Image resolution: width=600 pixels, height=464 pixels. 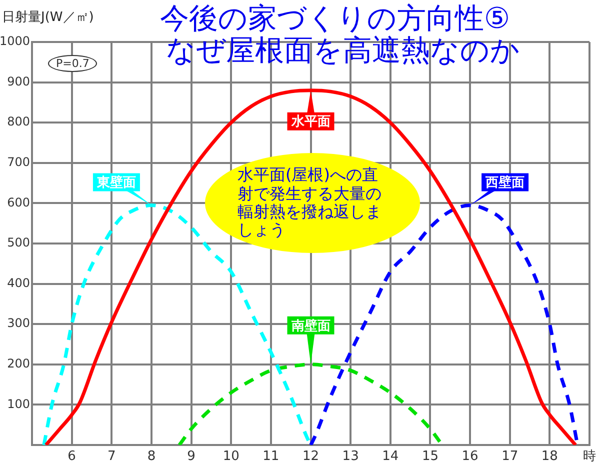 I want to click on x-tick-label: 6, so click(x=72, y=456).